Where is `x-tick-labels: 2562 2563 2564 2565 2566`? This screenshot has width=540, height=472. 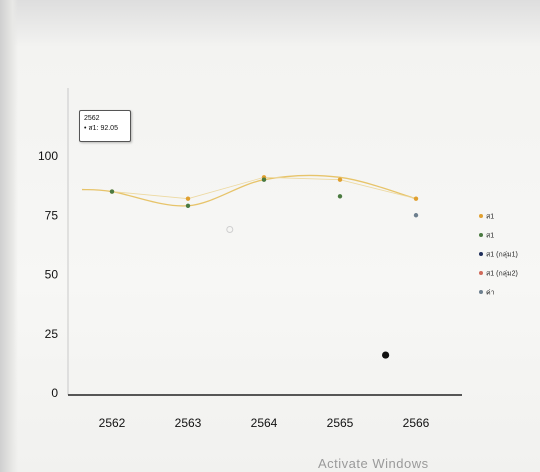 x-tick-labels: 2562 2563 2564 2565 2566 is located at coordinates (264, 423).